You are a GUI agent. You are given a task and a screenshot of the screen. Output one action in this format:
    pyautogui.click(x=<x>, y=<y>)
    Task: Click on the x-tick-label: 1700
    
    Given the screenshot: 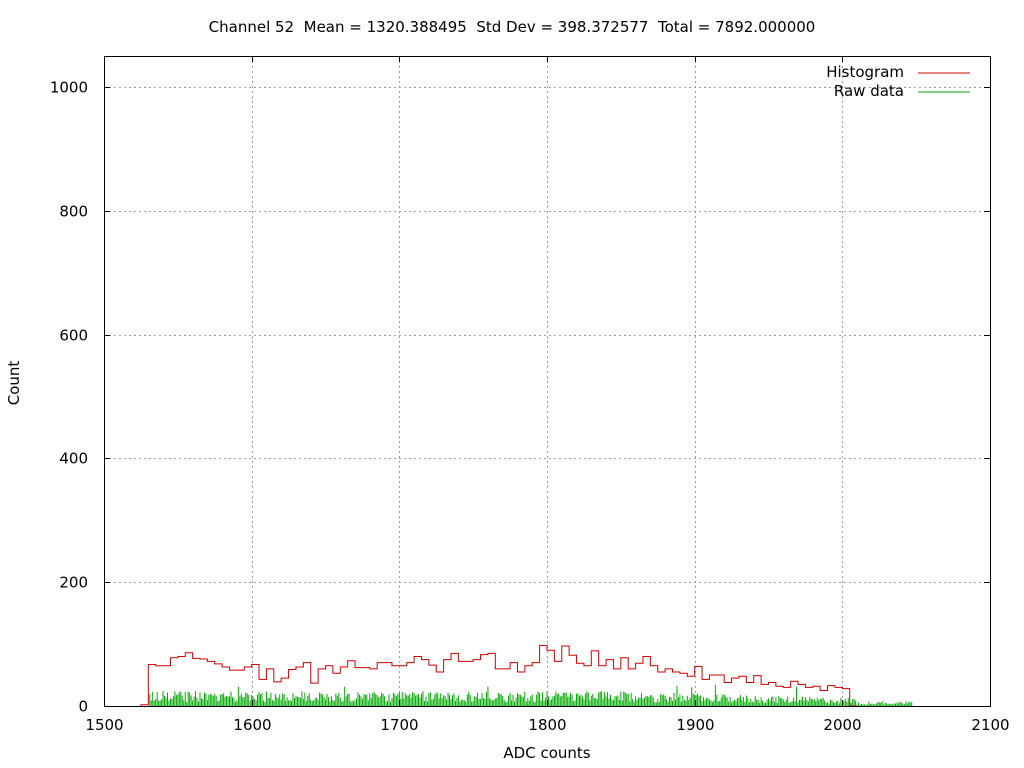 What is the action you would take?
    pyautogui.click(x=399, y=725)
    